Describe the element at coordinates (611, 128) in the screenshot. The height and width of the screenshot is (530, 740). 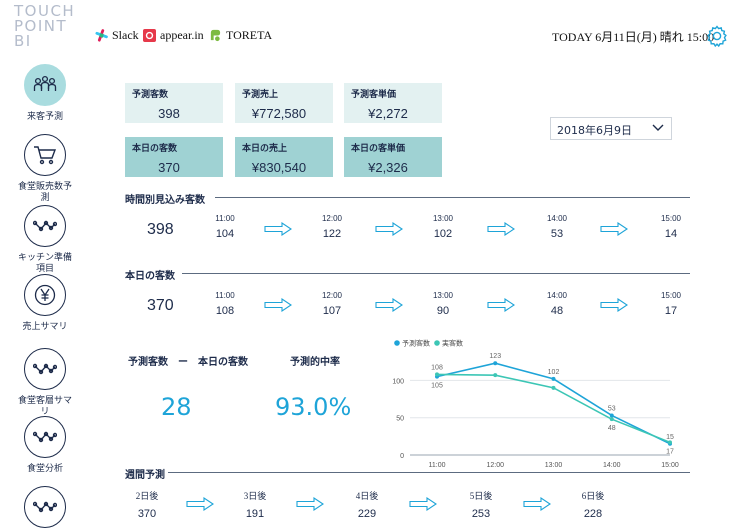
I see `date-select: 2018年6月9日` at that location.